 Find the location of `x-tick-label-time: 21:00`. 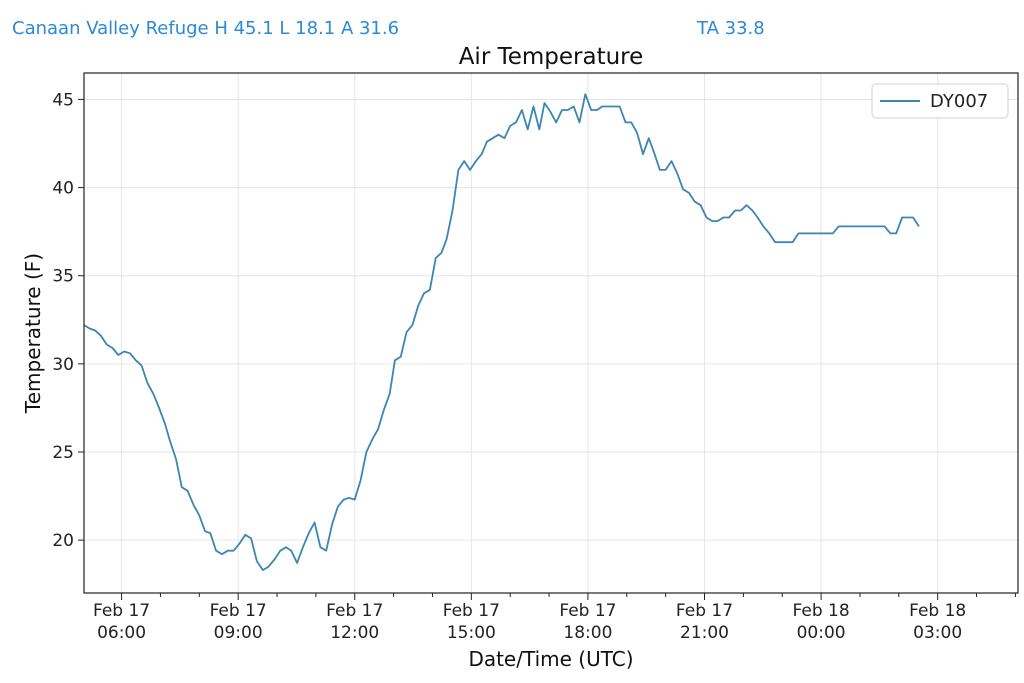

x-tick-label-time: 21:00 is located at coordinates (704, 633).